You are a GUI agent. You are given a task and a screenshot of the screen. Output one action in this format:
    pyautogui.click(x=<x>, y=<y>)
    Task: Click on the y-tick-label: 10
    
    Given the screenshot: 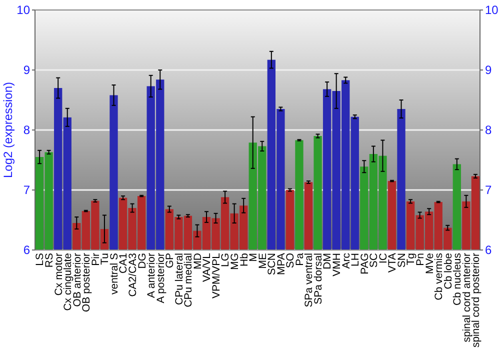 What is the action you would take?
    pyautogui.click(x=23, y=10)
    